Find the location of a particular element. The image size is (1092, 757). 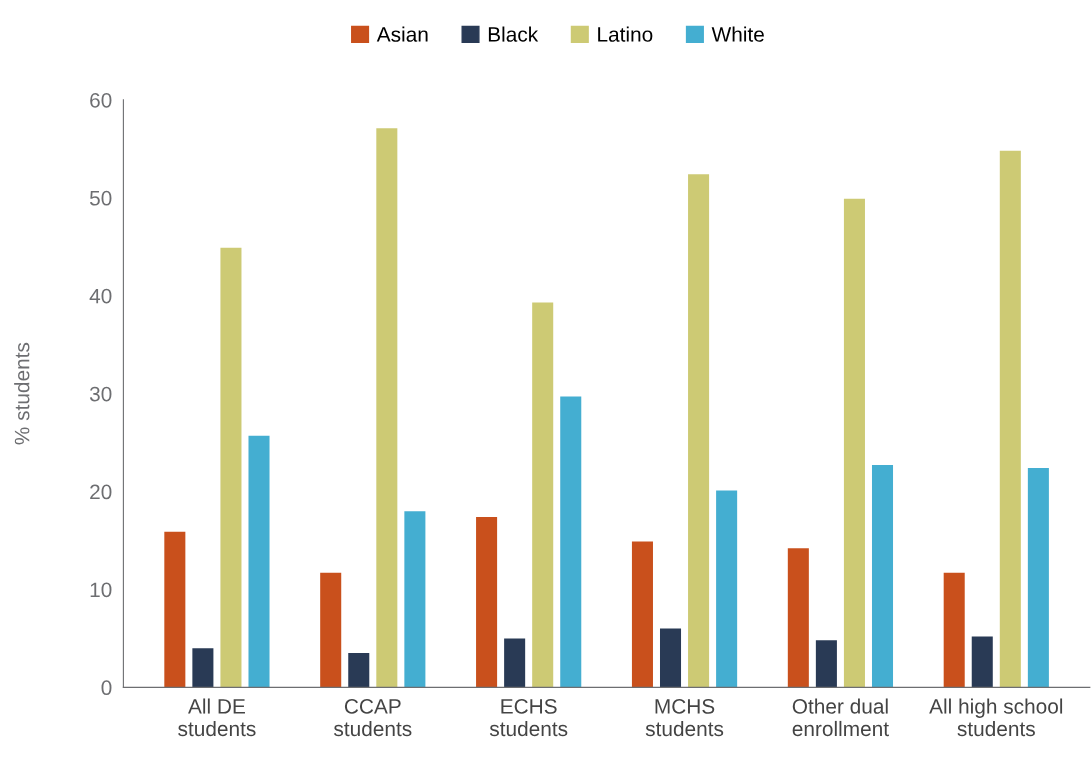

y-tick-label: 10 is located at coordinates (101, 590).